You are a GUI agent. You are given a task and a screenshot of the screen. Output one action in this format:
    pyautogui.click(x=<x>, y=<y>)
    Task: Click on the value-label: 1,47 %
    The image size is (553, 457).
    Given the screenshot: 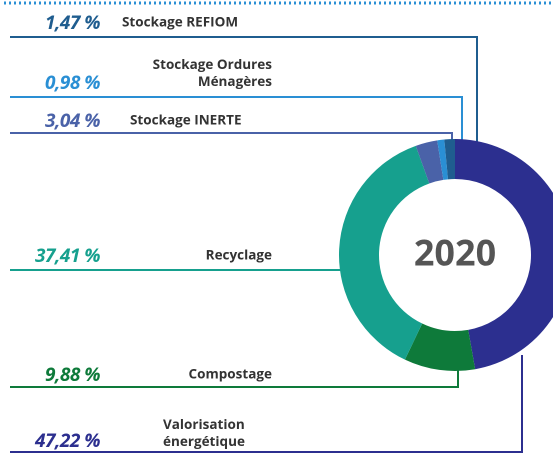 What is the action you would take?
    pyautogui.click(x=72, y=22)
    